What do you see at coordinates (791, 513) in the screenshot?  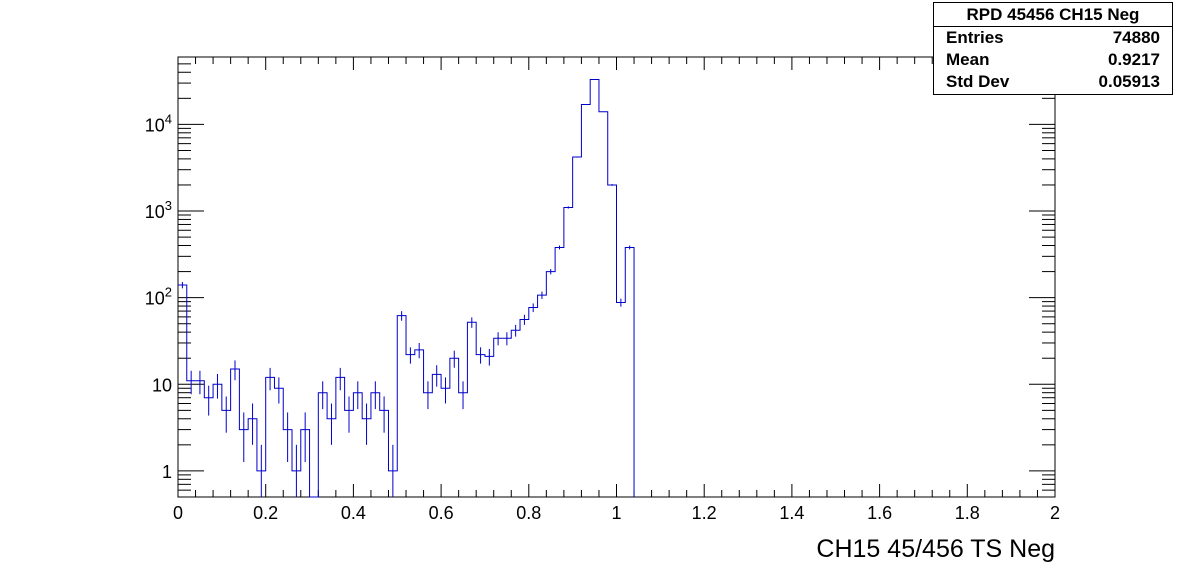 I see `x-tick-label: 1.4` at bounding box center [791, 513].